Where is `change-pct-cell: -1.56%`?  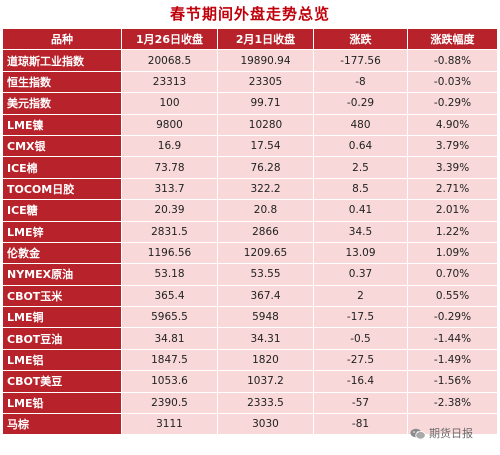 change-pct-cell: -1.56% is located at coordinates (452, 381).